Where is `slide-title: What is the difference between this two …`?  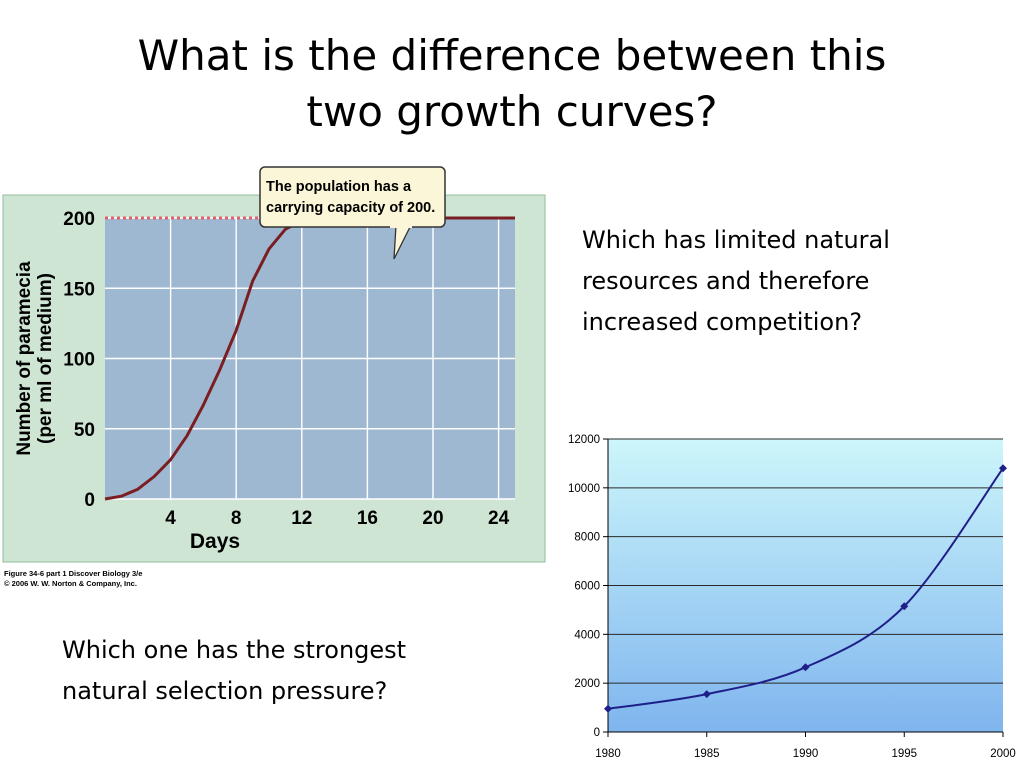 slide-title: What is the difference between this two … is located at coordinates (512, 84).